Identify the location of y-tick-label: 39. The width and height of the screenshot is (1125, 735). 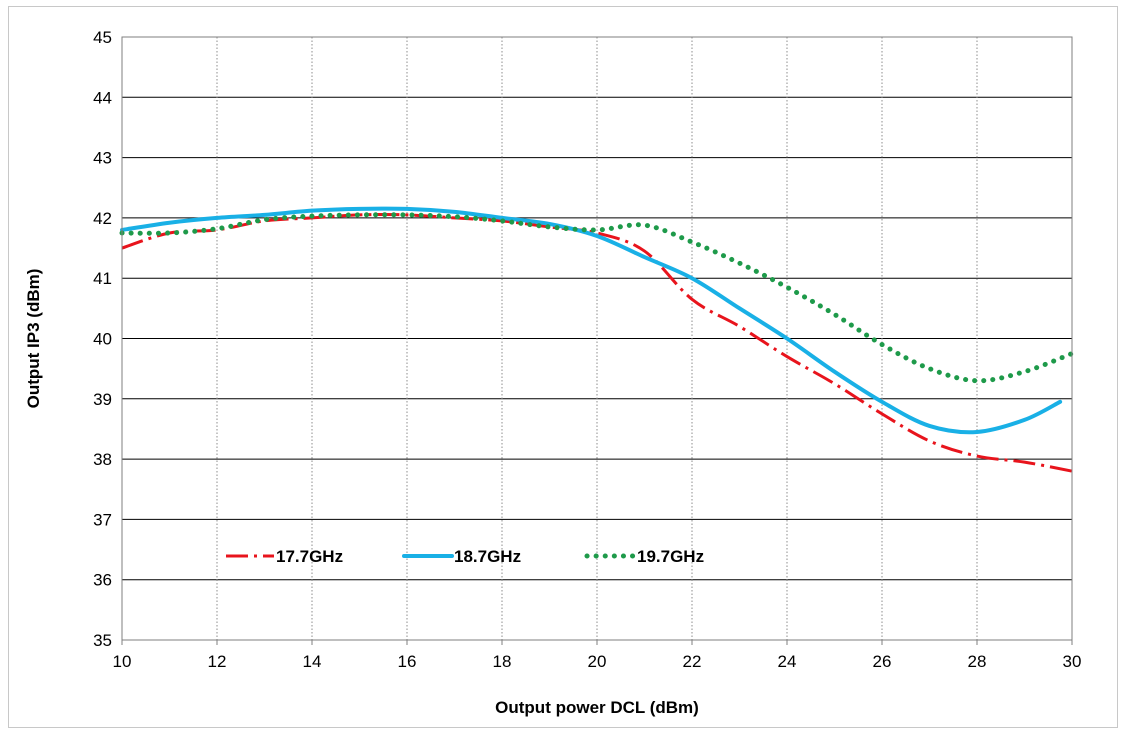
(102, 399).